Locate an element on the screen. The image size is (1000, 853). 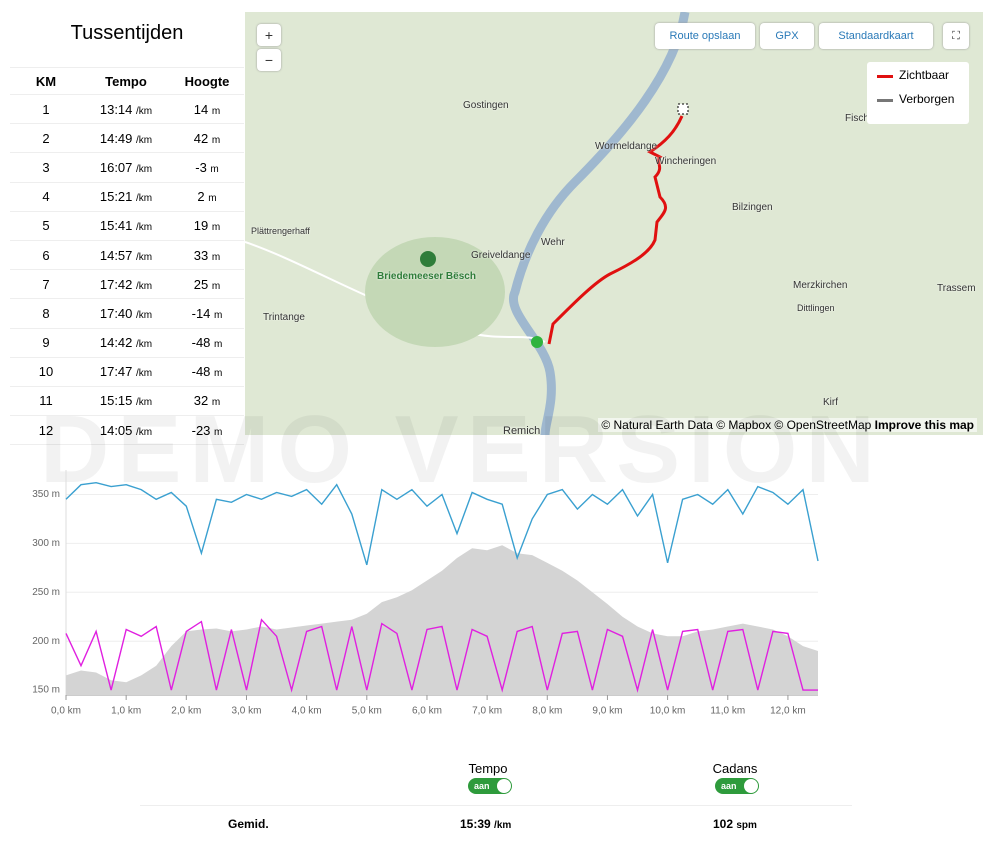
tempo-cell: 15:21 /km is located at coordinates (126, 196).